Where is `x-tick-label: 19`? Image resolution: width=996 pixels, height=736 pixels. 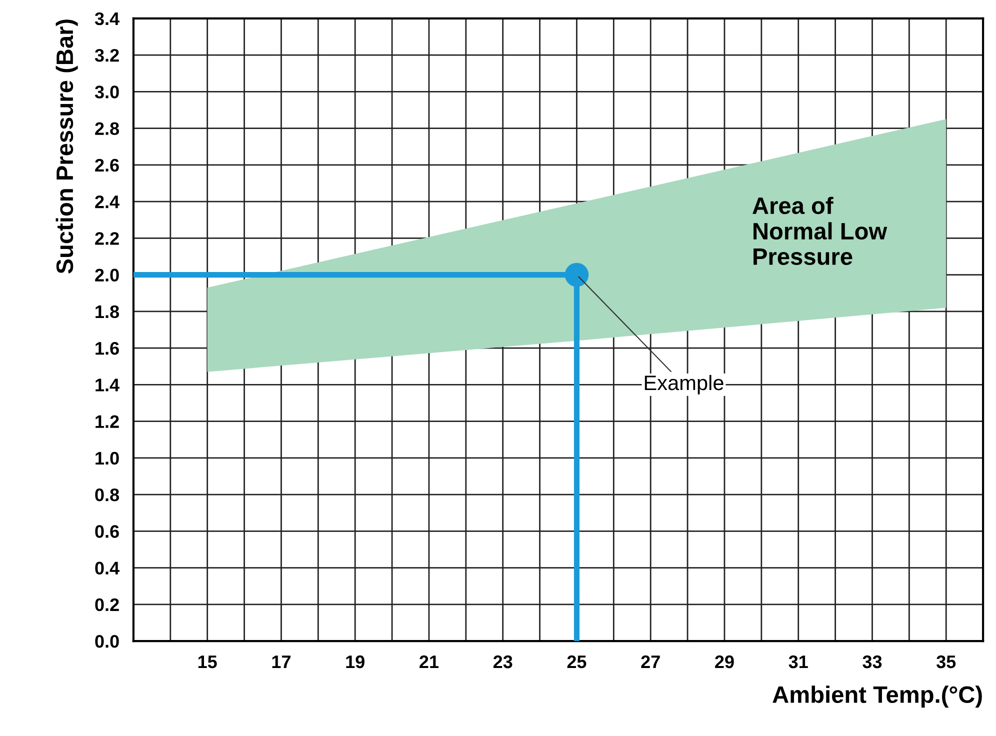
x-tick-label: 19 is located at coordinates (355, 661).